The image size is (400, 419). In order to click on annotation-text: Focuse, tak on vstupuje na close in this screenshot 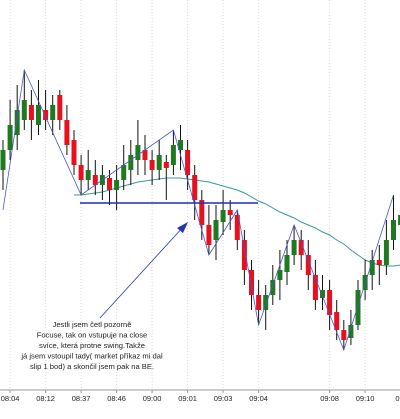, I will do `click(92, 335)`.